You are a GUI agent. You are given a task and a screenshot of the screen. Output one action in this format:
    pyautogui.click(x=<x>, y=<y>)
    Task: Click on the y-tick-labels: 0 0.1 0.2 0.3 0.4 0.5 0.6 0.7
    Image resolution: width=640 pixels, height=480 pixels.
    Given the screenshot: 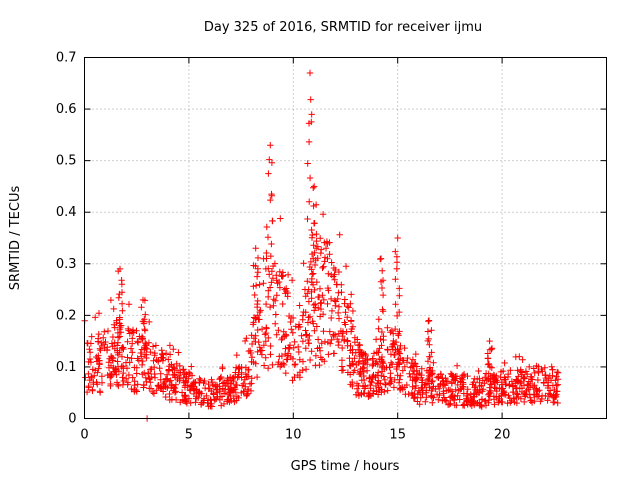 What is the action you would take?
    pyautogui.click(x=66, y=239)
    